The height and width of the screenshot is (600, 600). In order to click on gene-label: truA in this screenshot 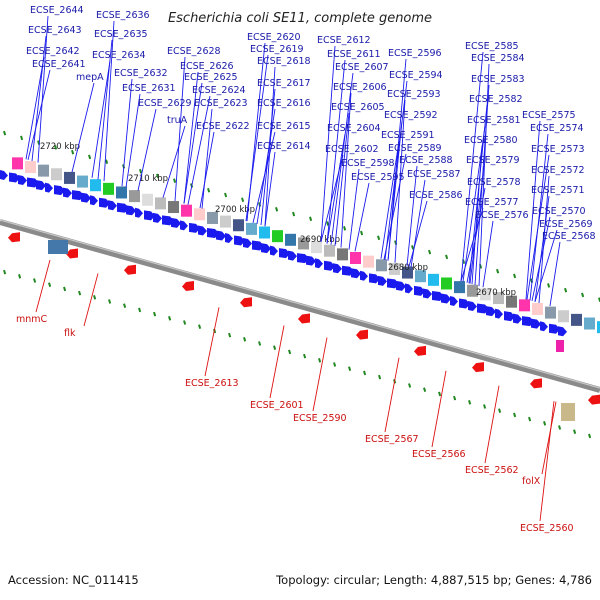, I will do `click(177, 120)`.